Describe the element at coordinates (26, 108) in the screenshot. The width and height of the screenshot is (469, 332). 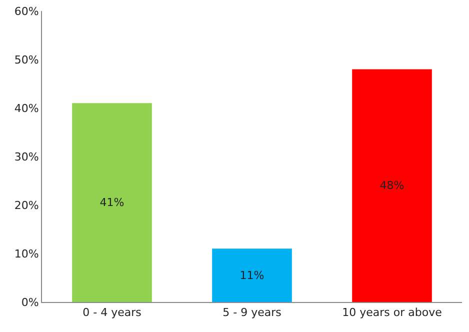
I see `y-tick-label: 40%` at that location.